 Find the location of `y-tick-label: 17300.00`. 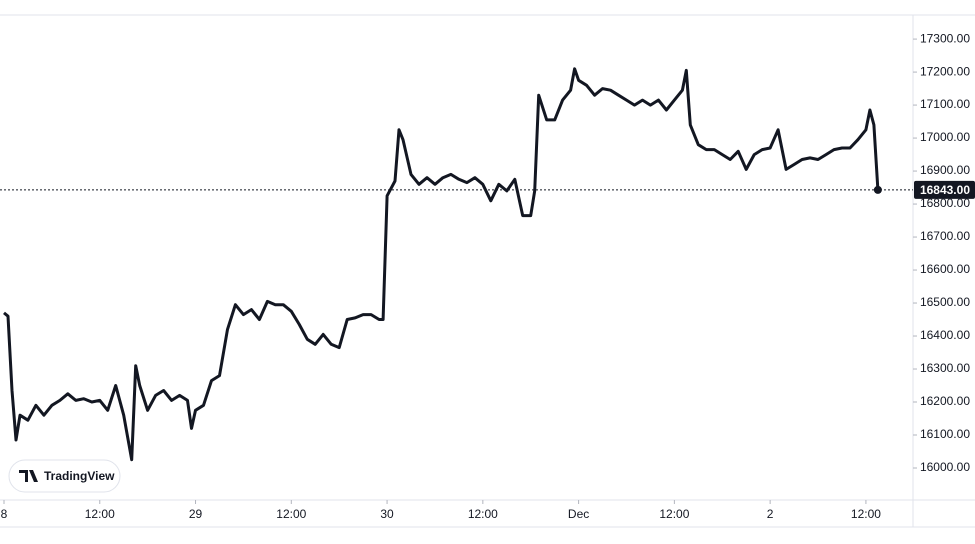

y-tick-label: 17300.00 is located at coordinates (945, 38).